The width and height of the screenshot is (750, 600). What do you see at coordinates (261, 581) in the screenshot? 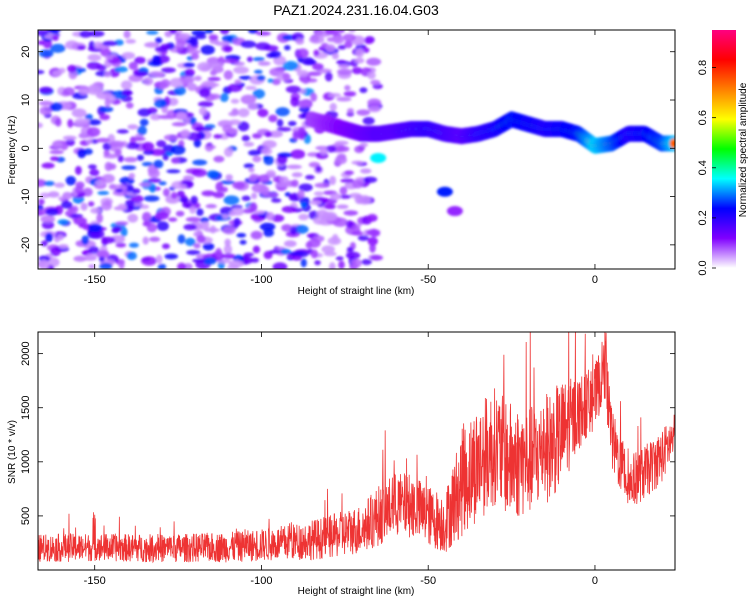
I see `snr-x-tick-label: -100` at bounding box center [261, 581].